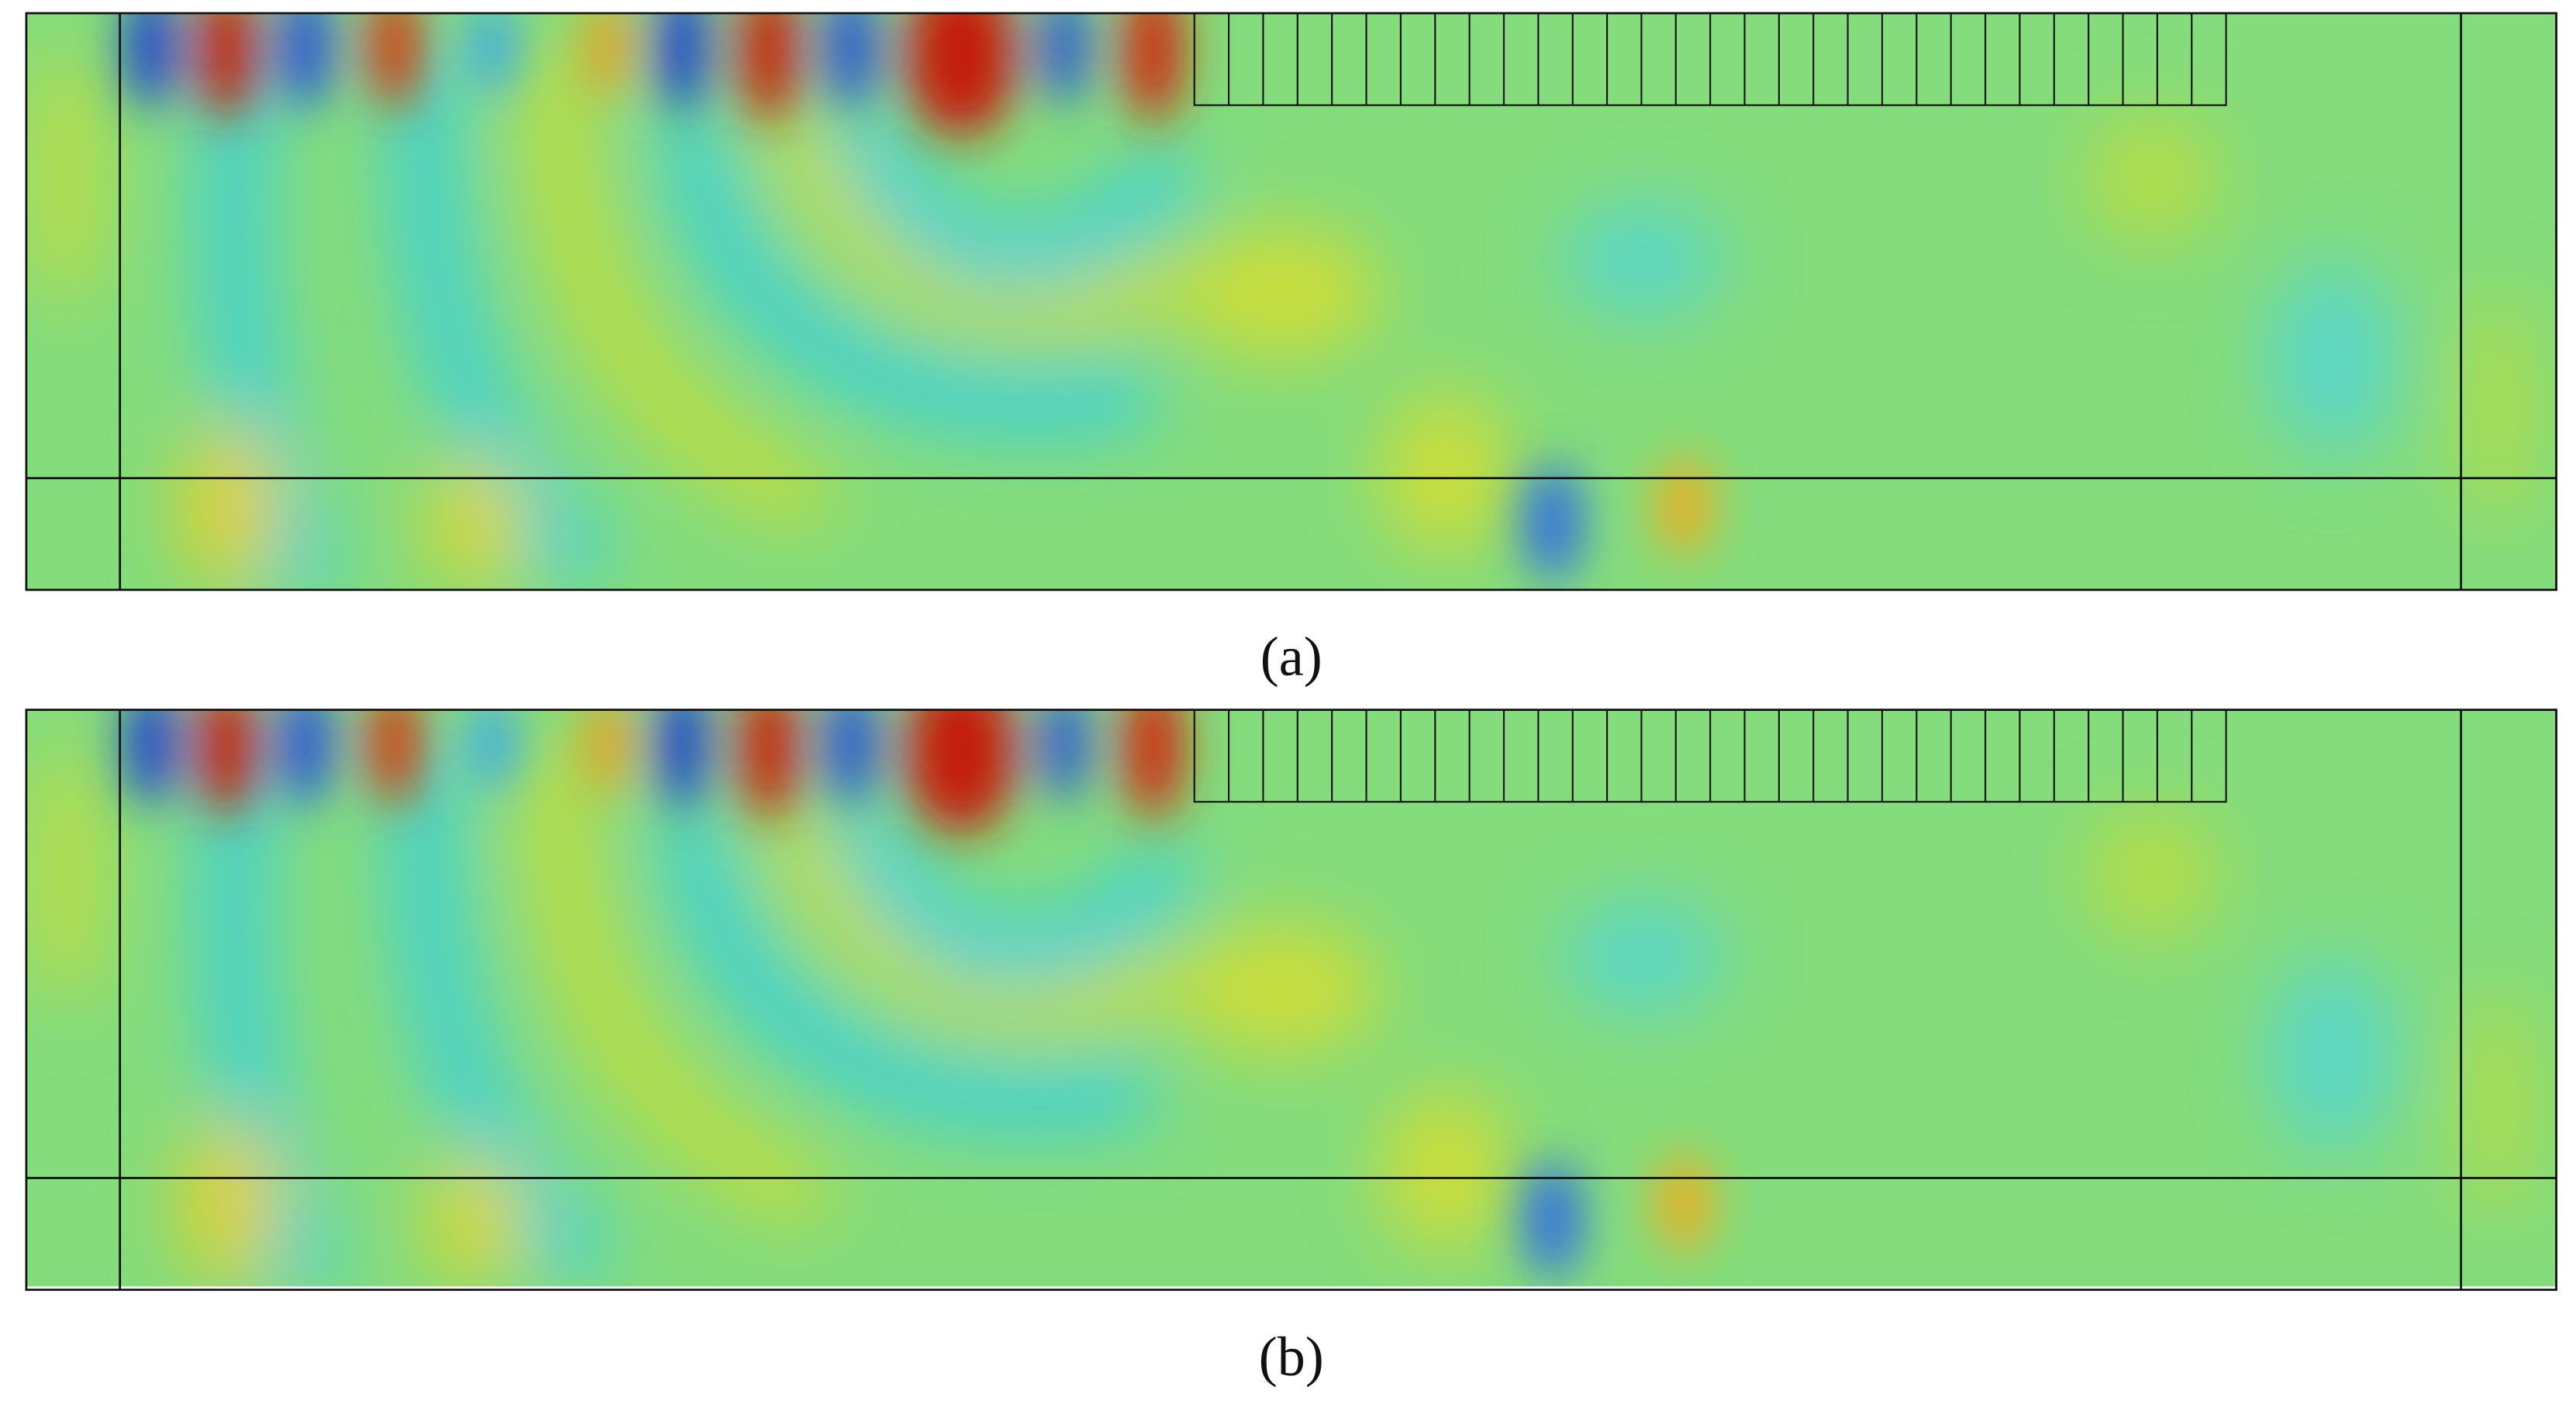 The width and height of the screenshot is (2576, 1404). Describe the element at coordinates (1291, 1357) in the screenshot. I see `panel-label: (b)` at that location.